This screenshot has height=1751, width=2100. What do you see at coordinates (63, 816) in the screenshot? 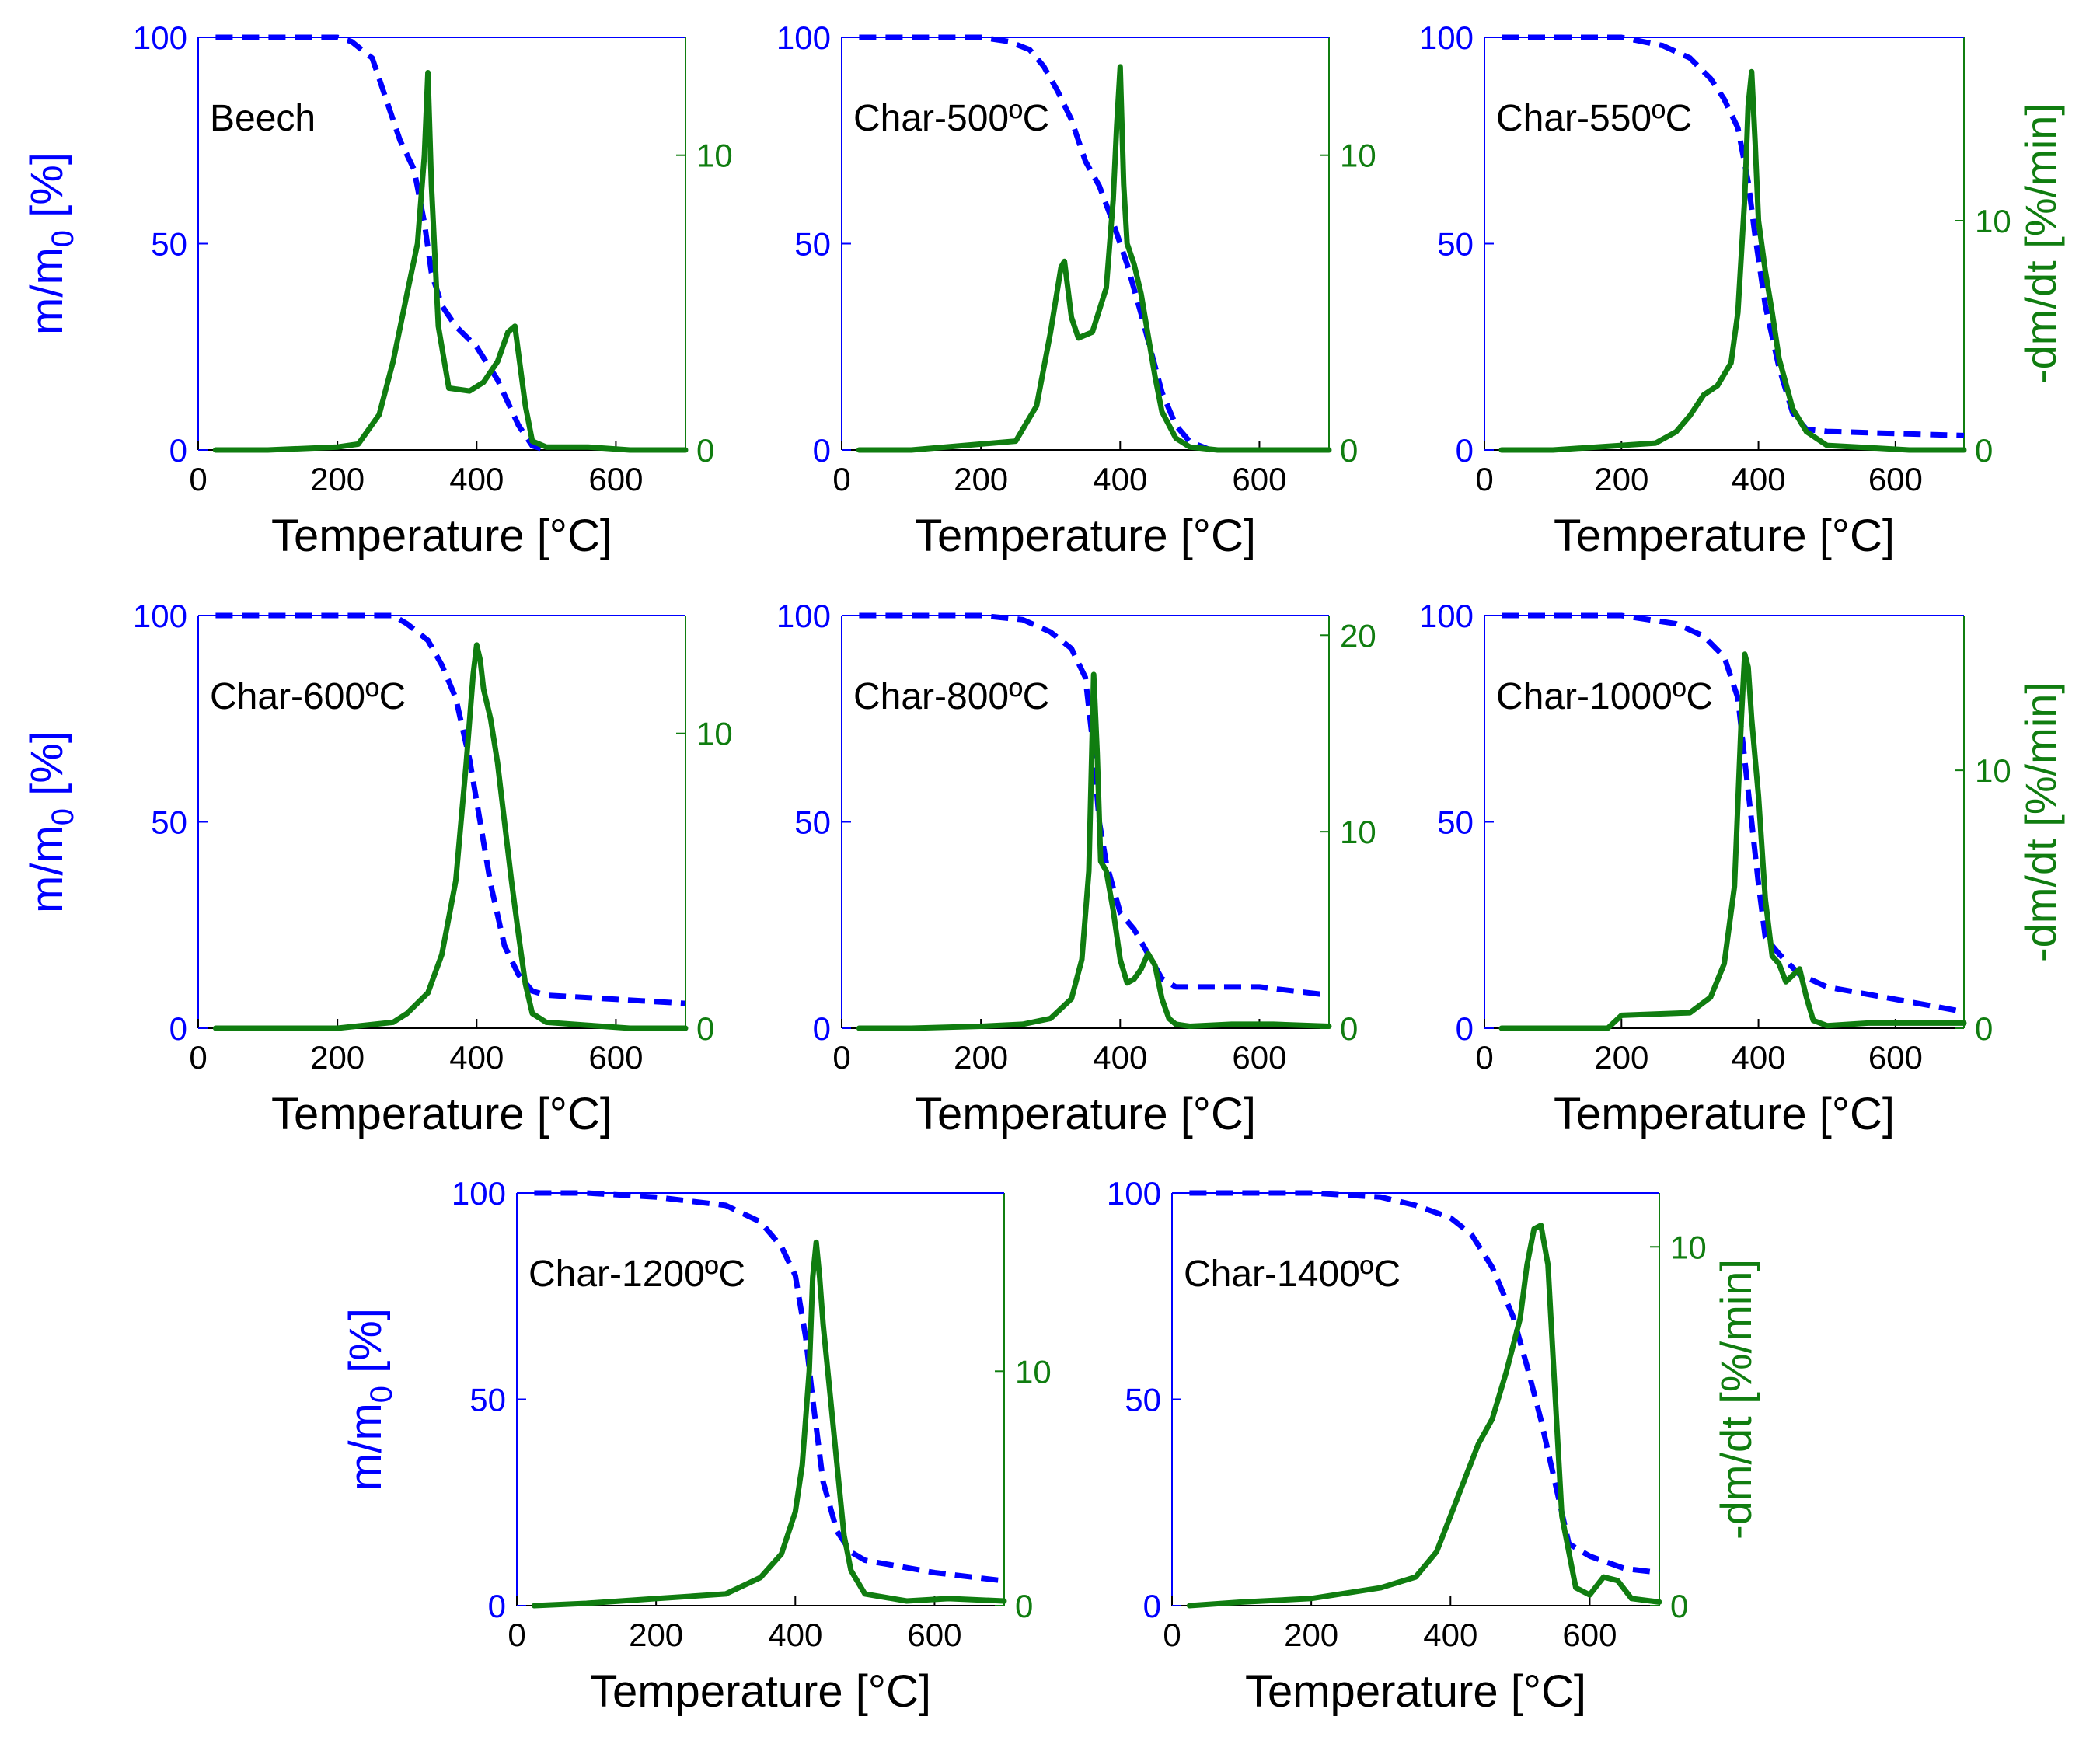
I see `left-y-label-sub: 0` at bounding box center [63, 816].